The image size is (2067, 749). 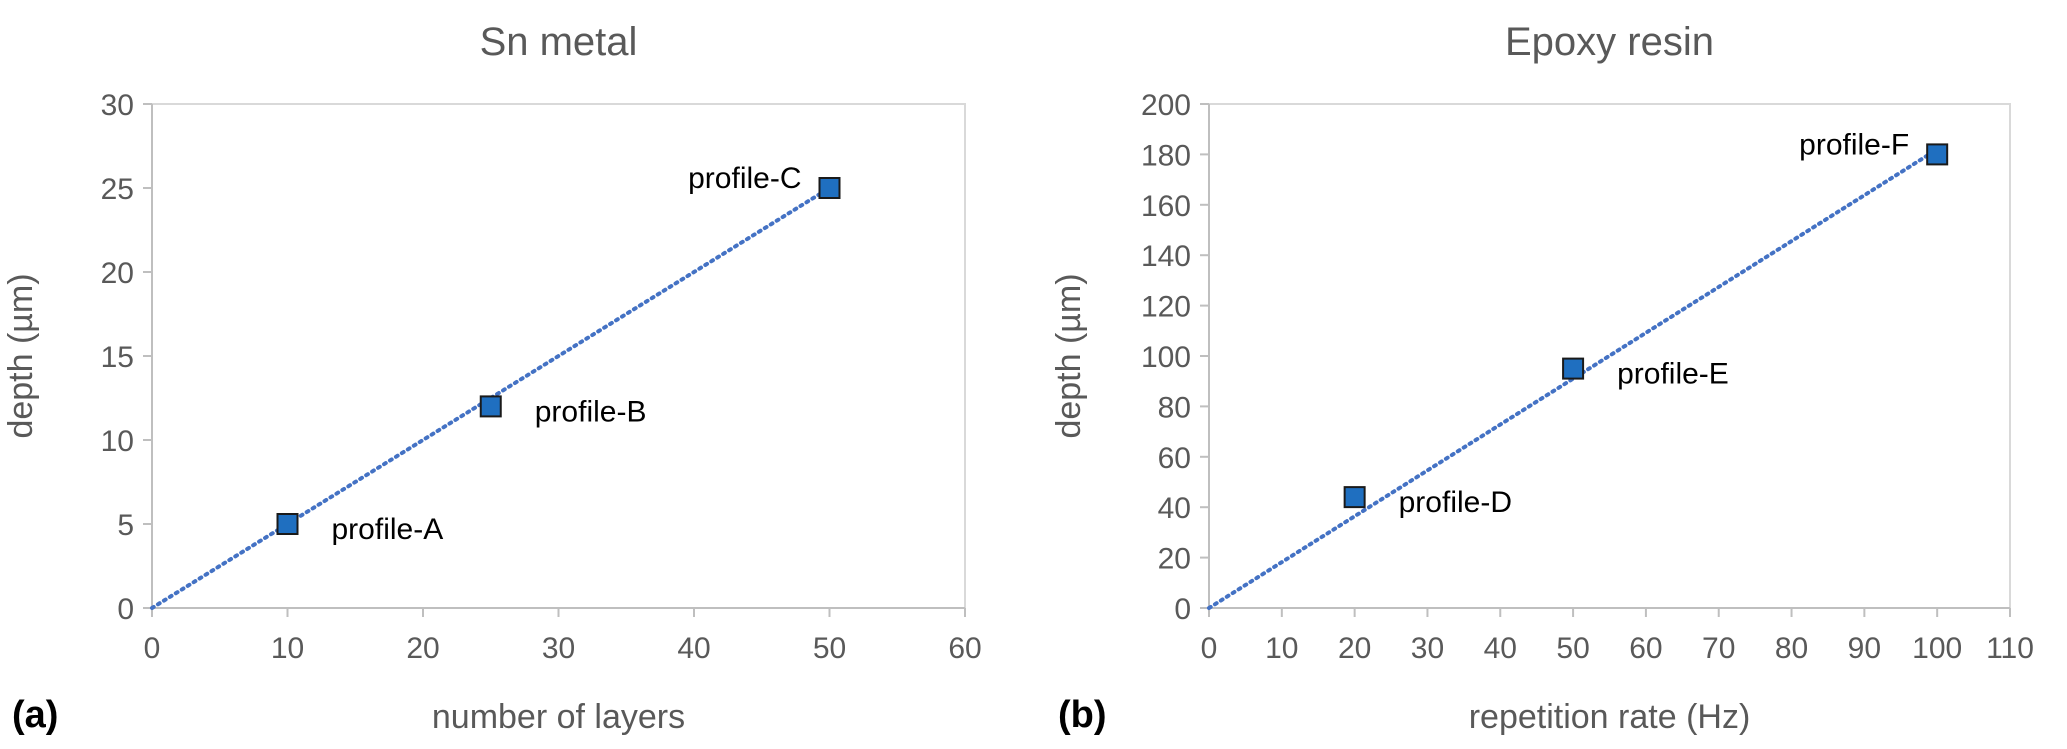 What do you see at coordinates (1174, 407) in the screenshot?
I see `y-tick-label: 80` at bounding box center [1174, 407].